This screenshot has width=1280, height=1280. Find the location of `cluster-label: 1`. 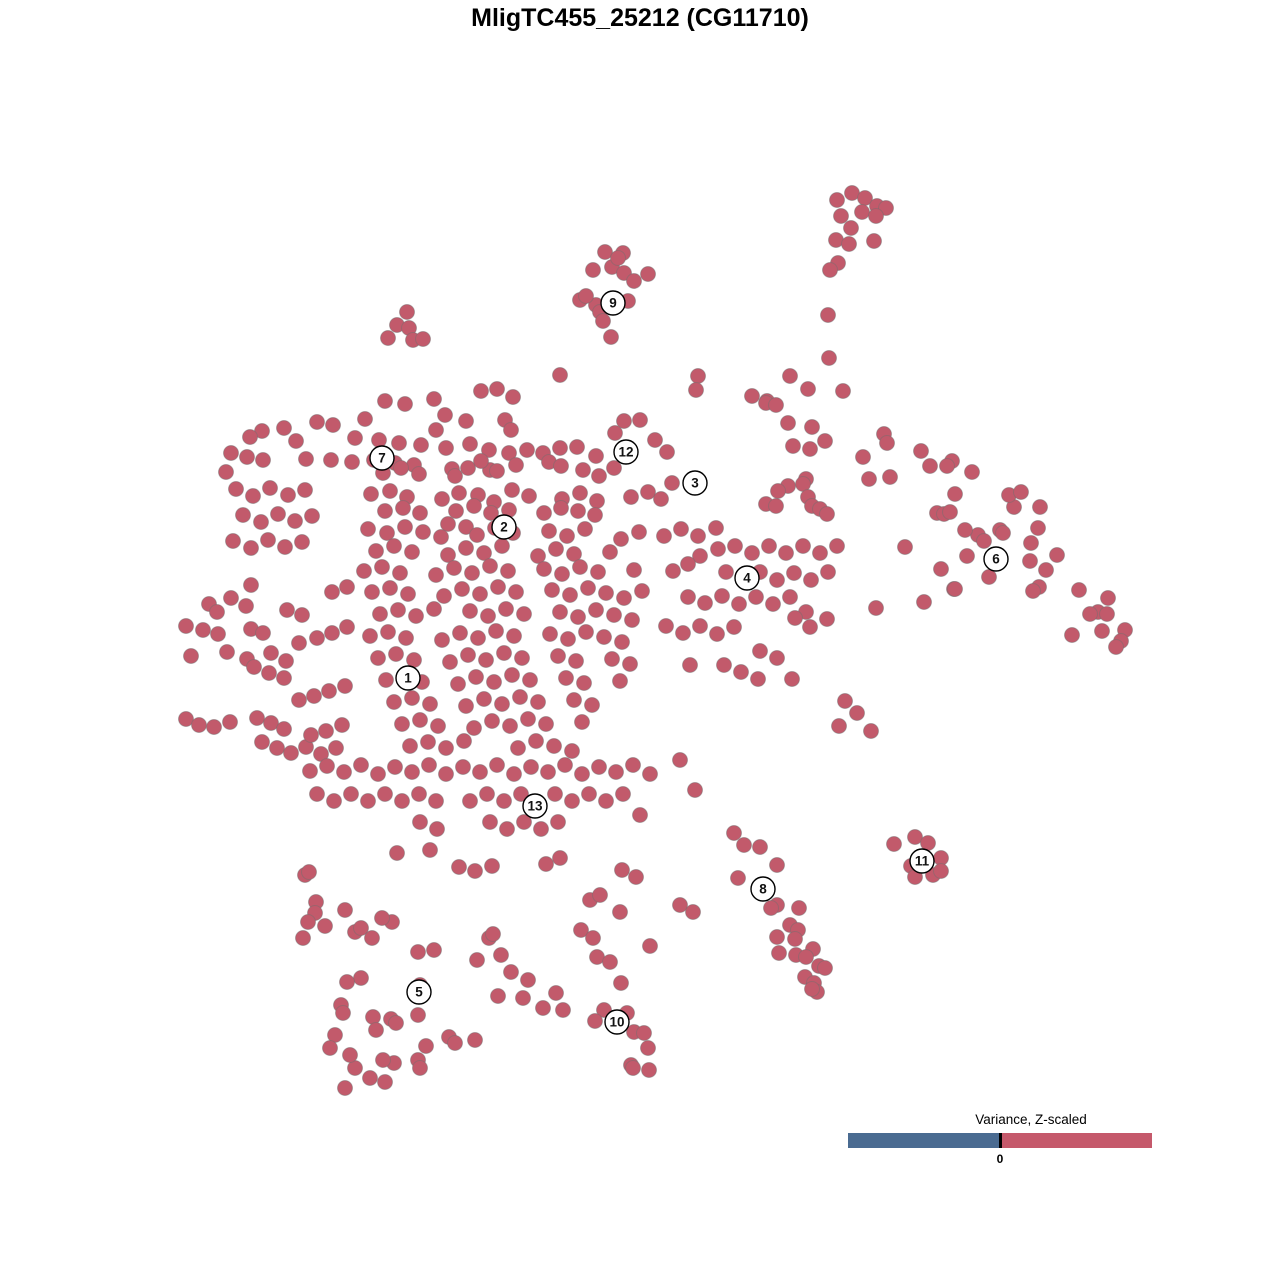

cluster-label: 1 is located at coordinates (408, 678).